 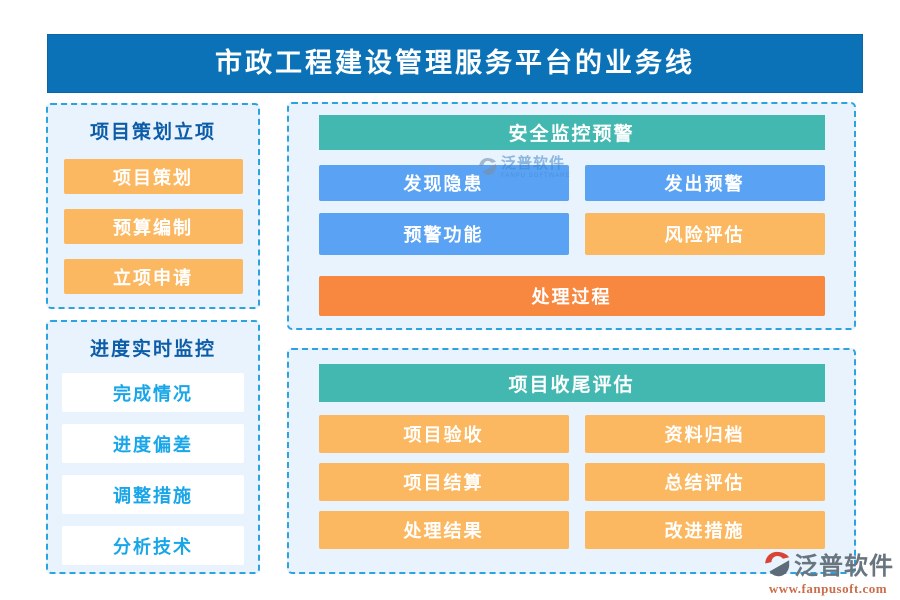 What do you see at coordinates (571, 383) in the screenshot?
I see `panel-header-bar: 项目收尾评估` at bounding box center [571, 383].